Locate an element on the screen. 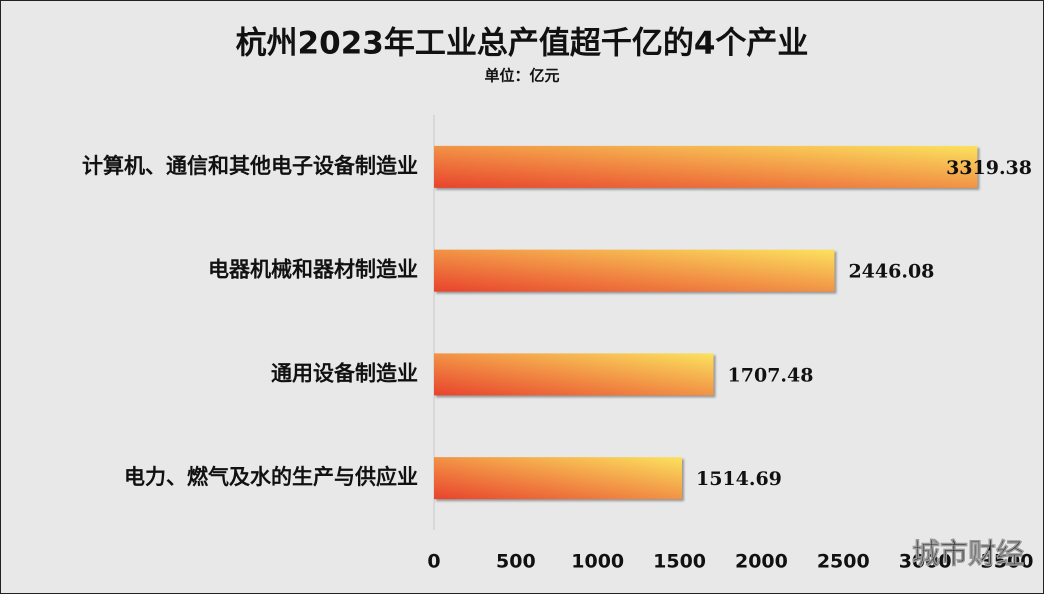  x-tick-label: 3000 is located at coordinates (925, 562).